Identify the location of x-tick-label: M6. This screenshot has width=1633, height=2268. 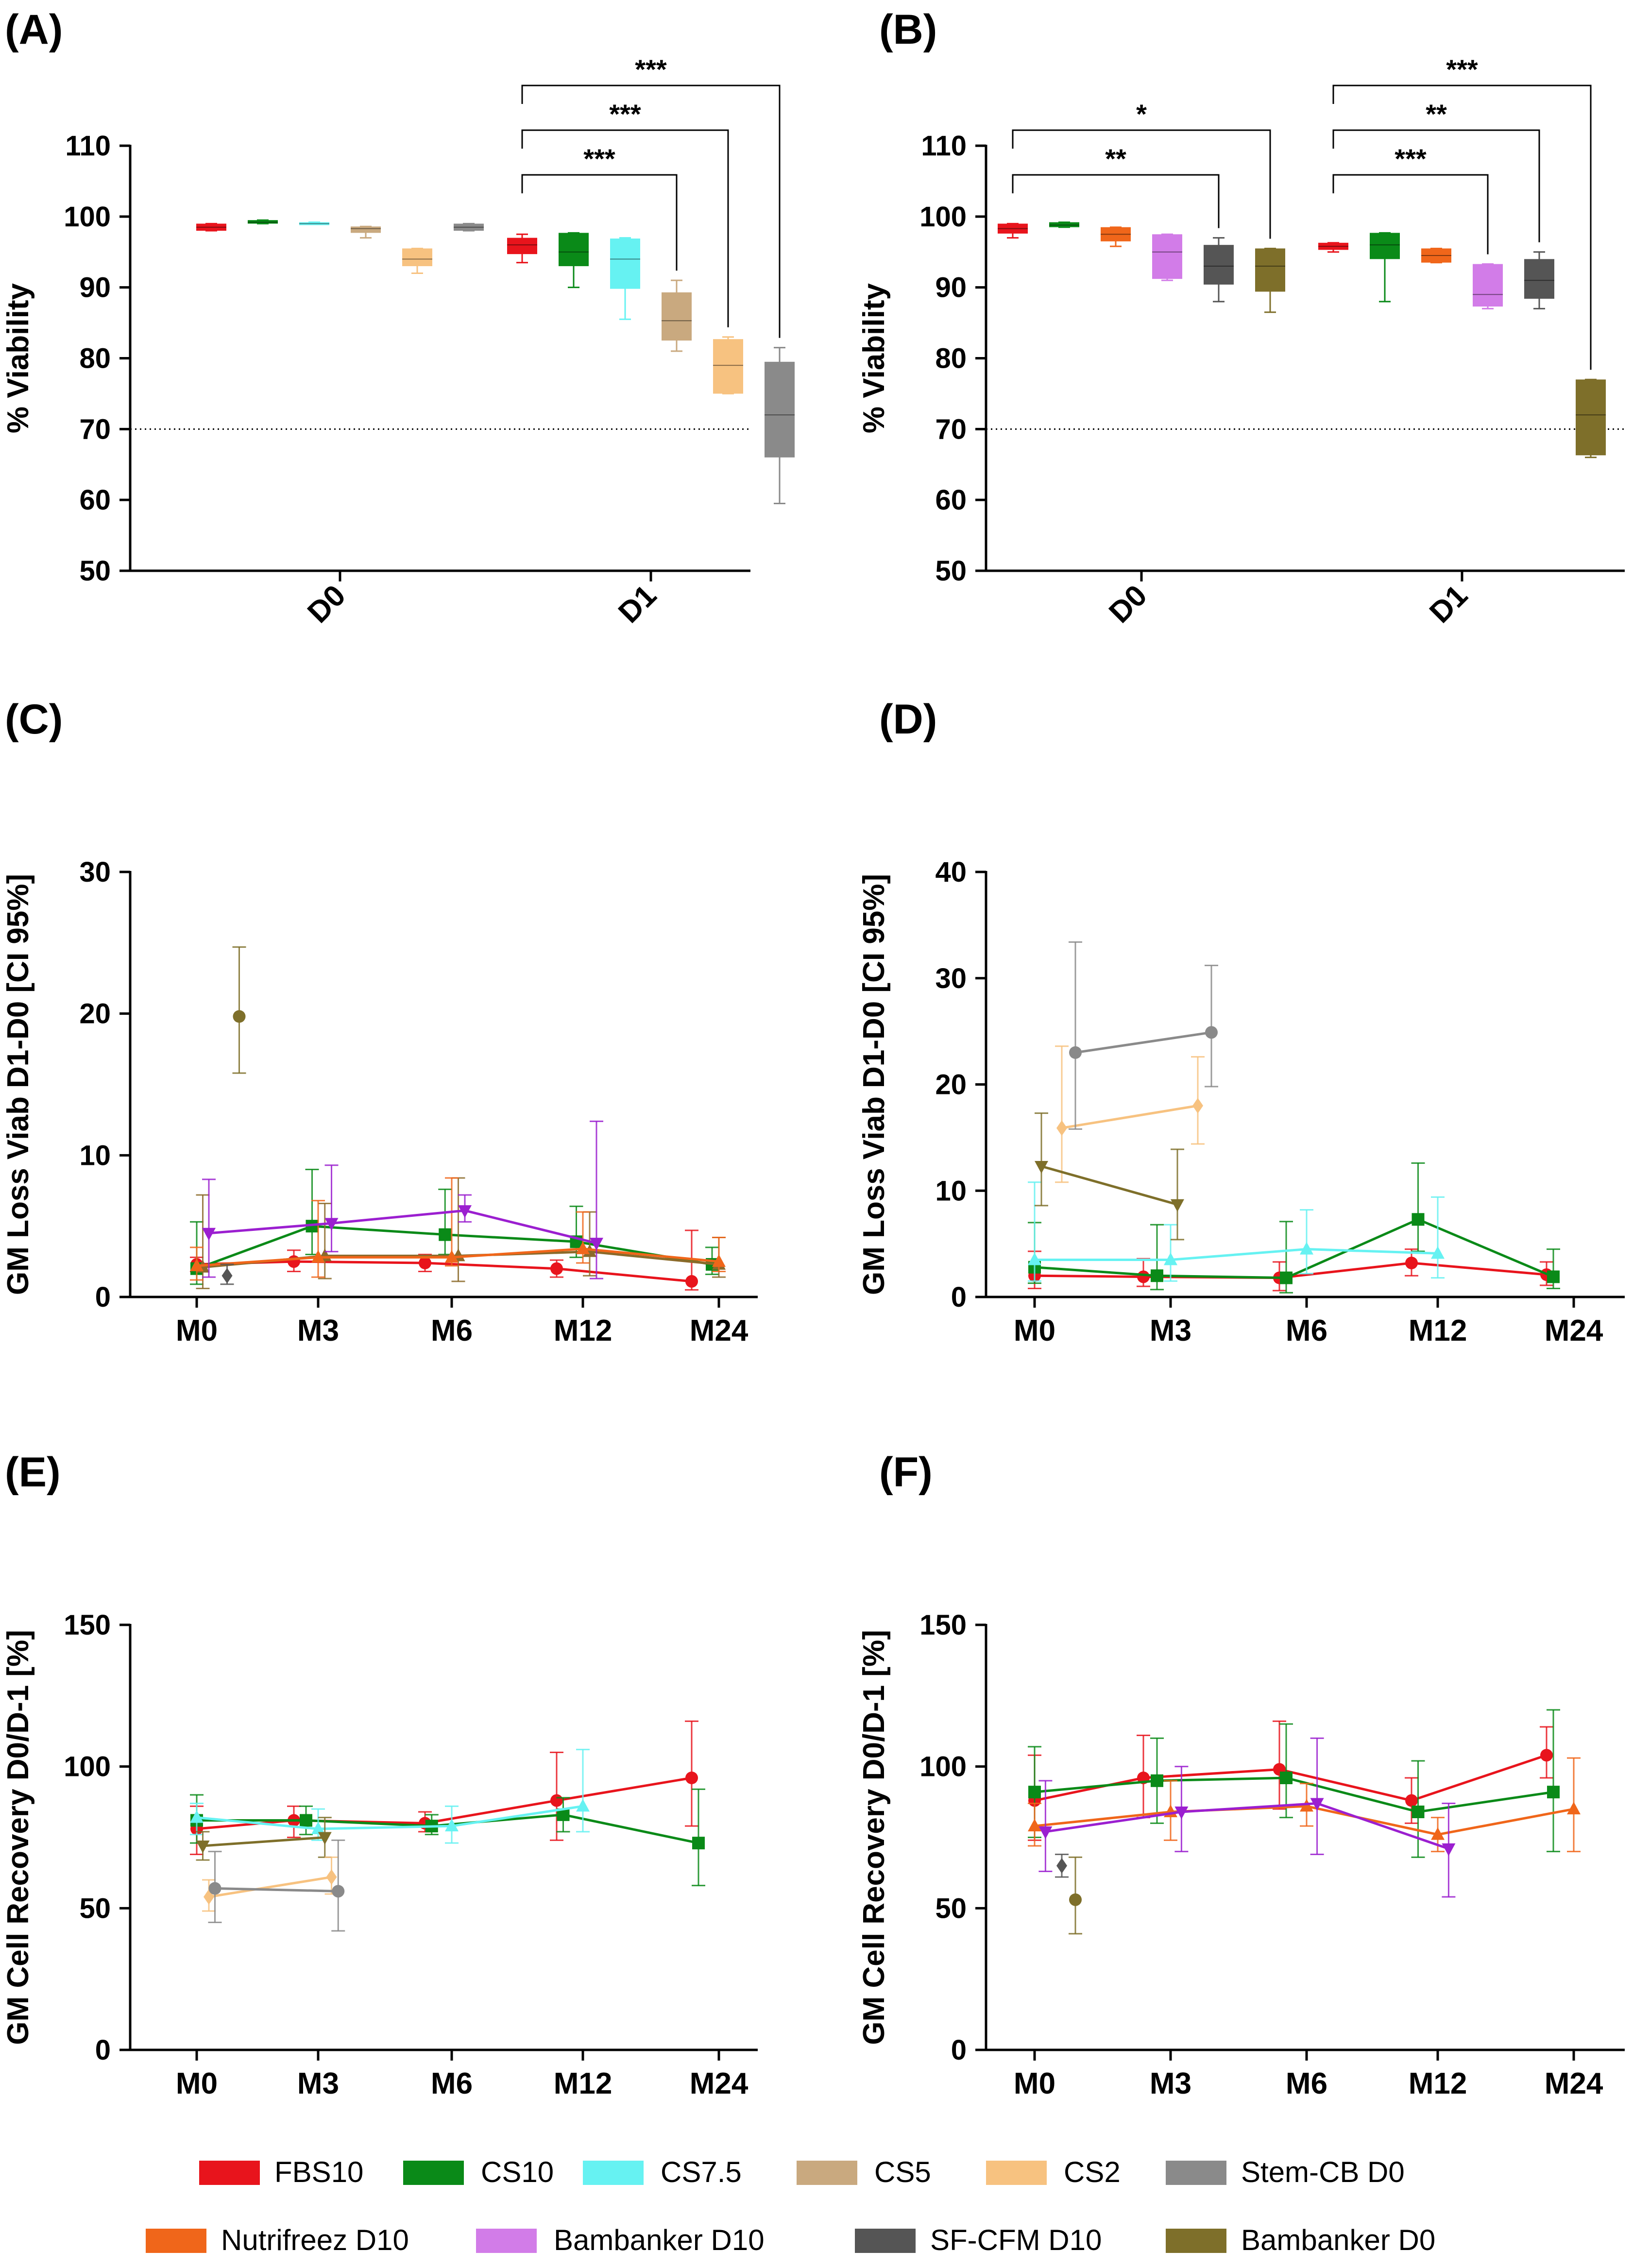
(452, 1330).